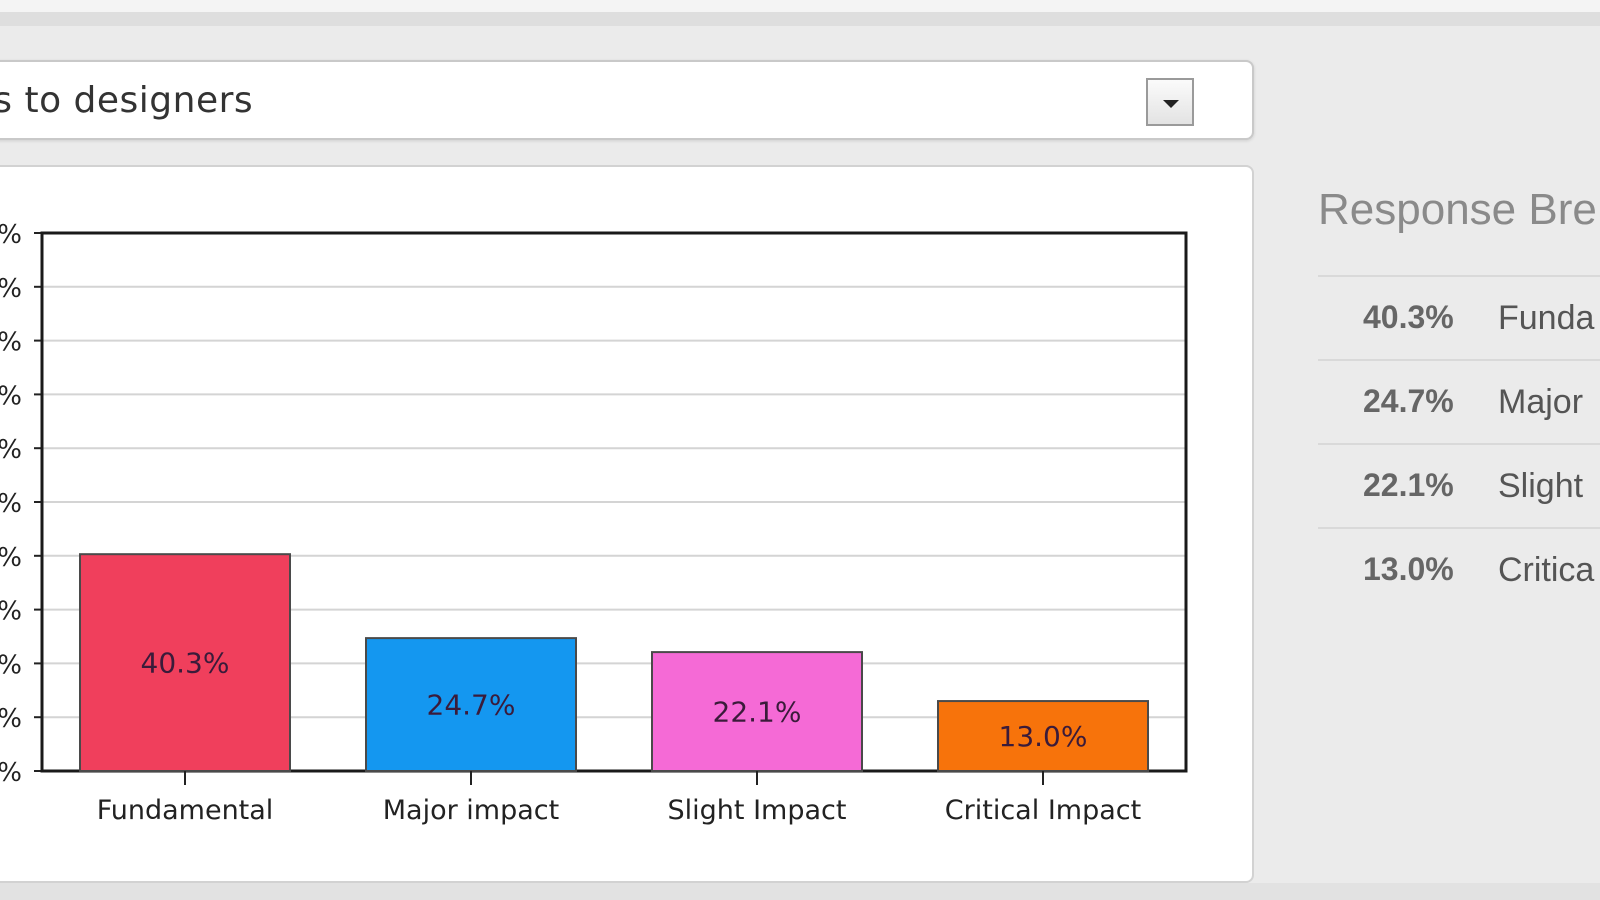 This screenshot has height=900, width=1600. I want to click on chevron-down-icon, so click(1171, 104).